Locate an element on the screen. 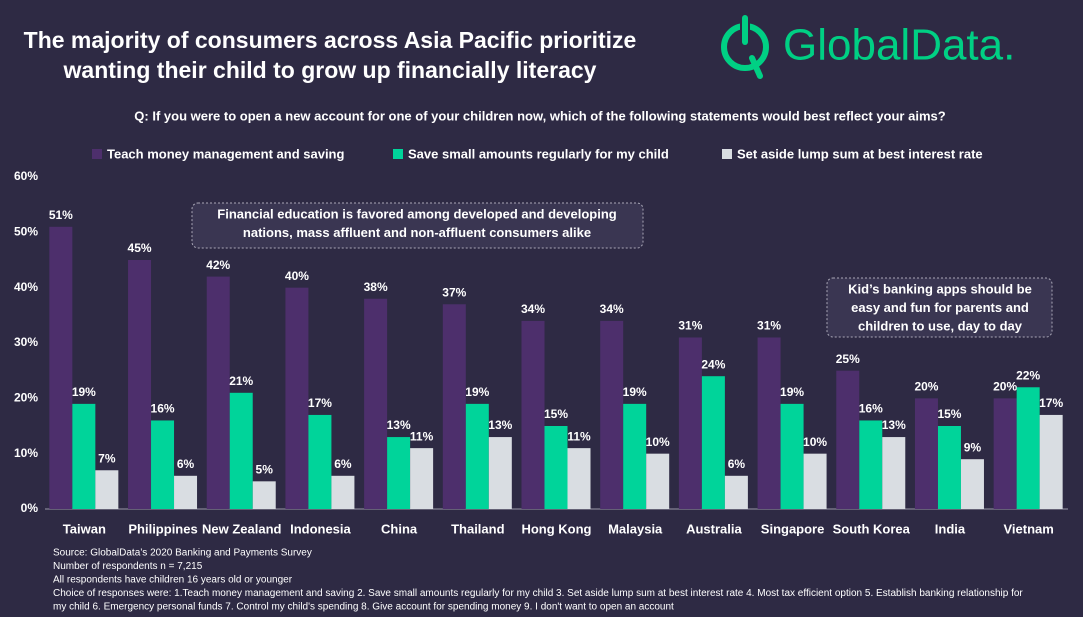 The height and width of the screenshot is (617, 1083). annotation-box is located at coordinates (417, 225).